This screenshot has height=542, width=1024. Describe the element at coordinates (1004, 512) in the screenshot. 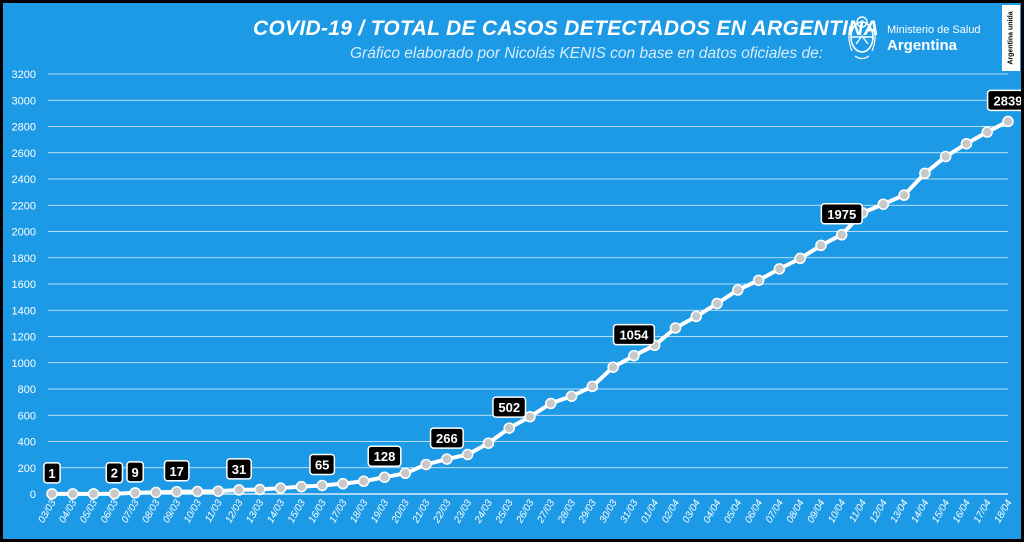

I see `x-tick-label: 18/04` at that location.